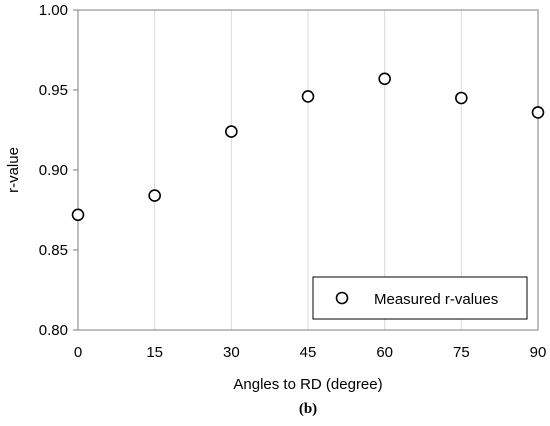 Image resolution: width=550 pixels, height=426 pixels. What do you see at coordinates (538, 352) in the screenshot?
I see `x-tick-label: 90` at bounding box center [538, 352].